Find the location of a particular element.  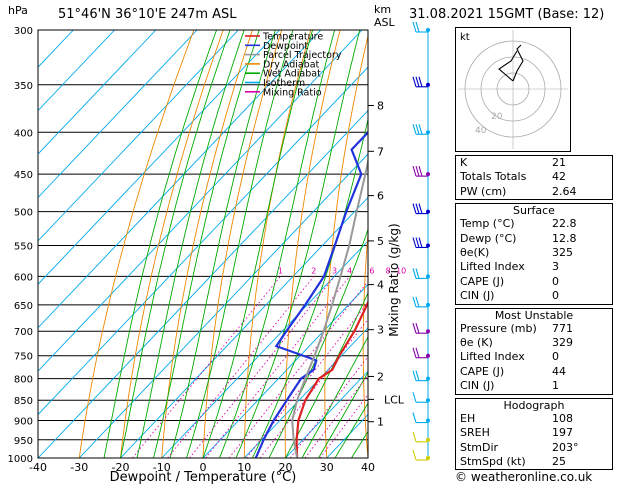

legend-entry: Dewpoint is located at coordinates (285, 46).